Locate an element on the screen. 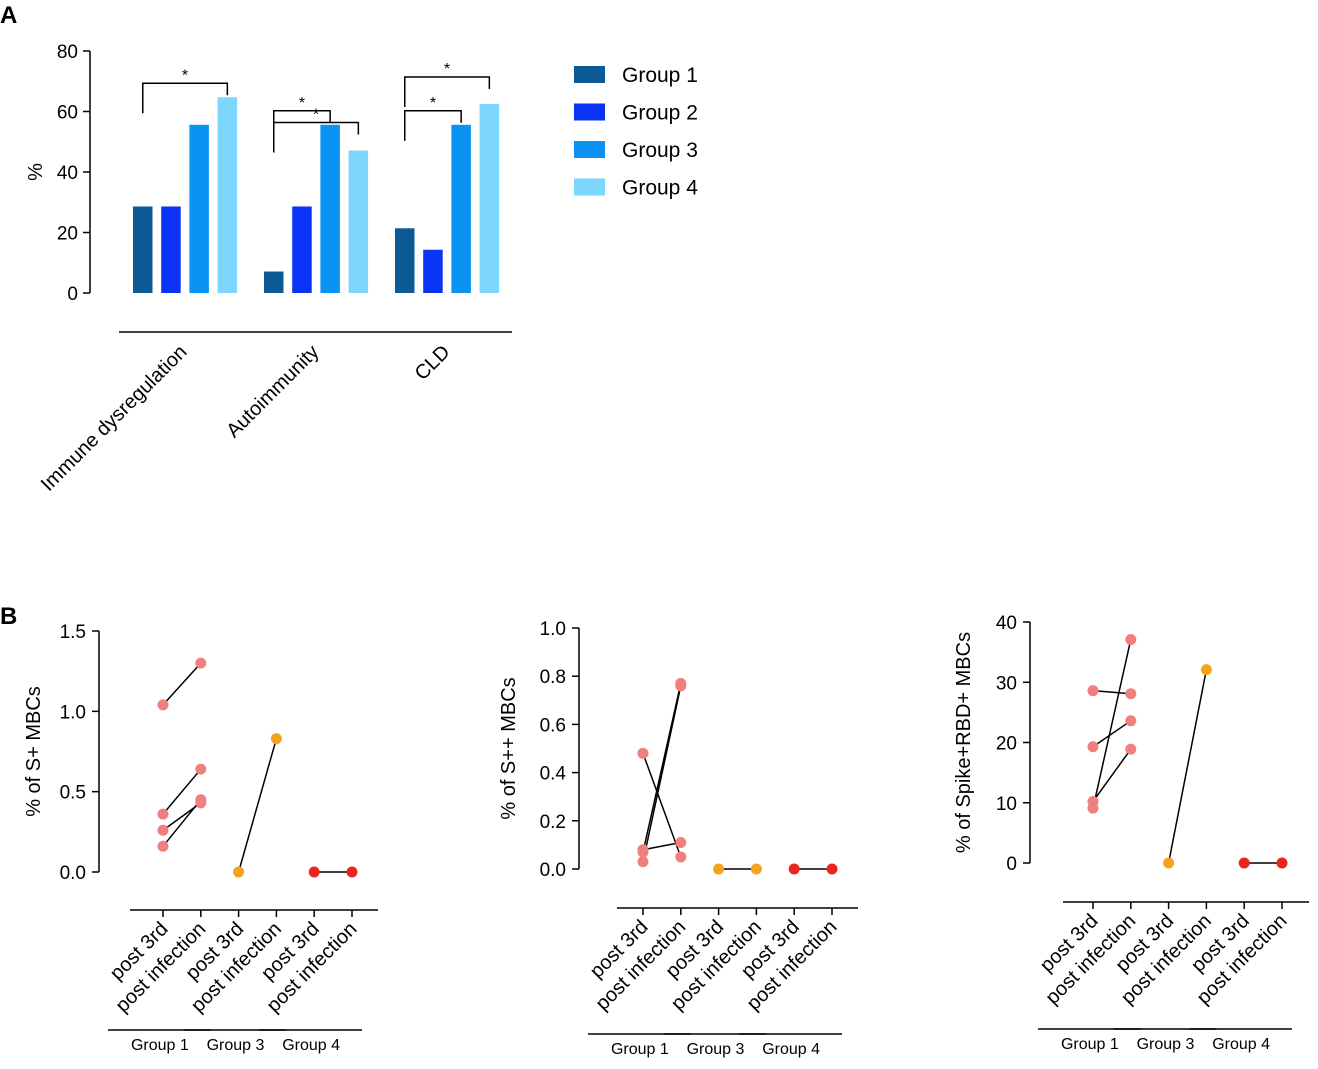 The width and height of the screenshot is (1318, 1069). y-tick-label: 1.5 is located at coordinates (73, 632).